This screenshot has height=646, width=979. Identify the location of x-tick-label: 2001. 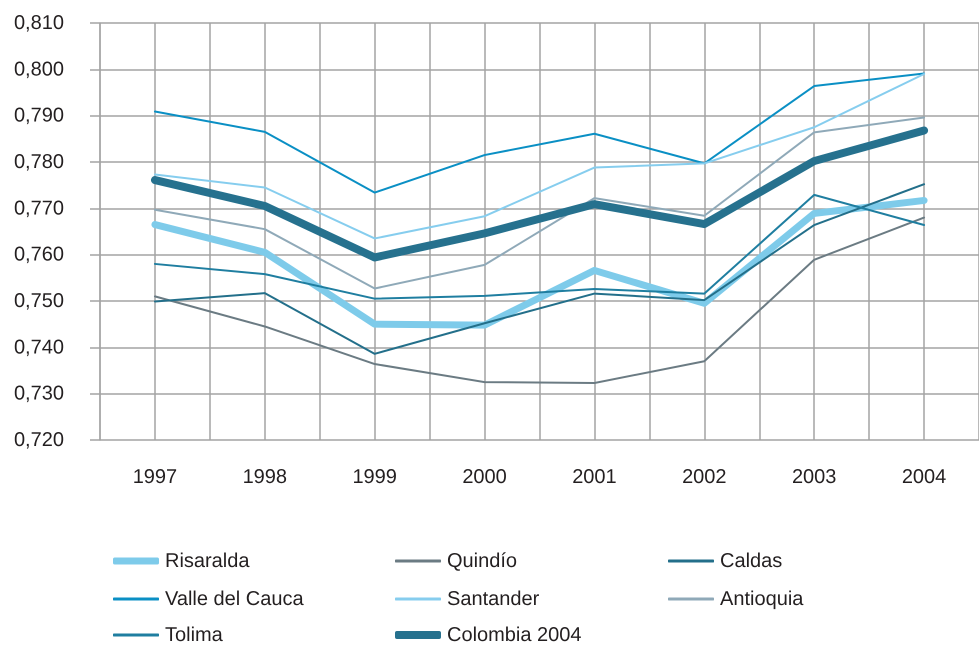
(594, 477).